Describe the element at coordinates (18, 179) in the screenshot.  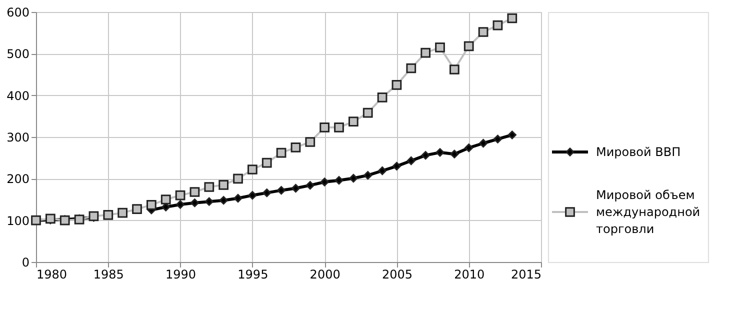
I see `y-tick-label: 200` at that location.